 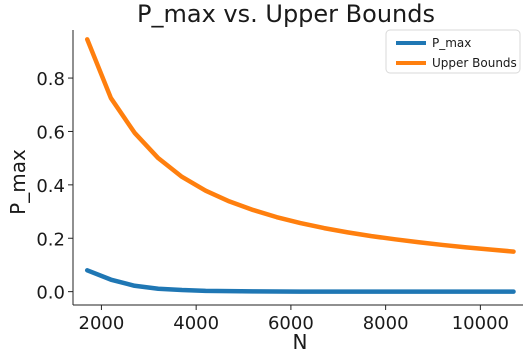 What do you see at coordinates (480, 323) in the screenshot?
I see `x-tick-label: 10000` at bounding box center [480, 323].